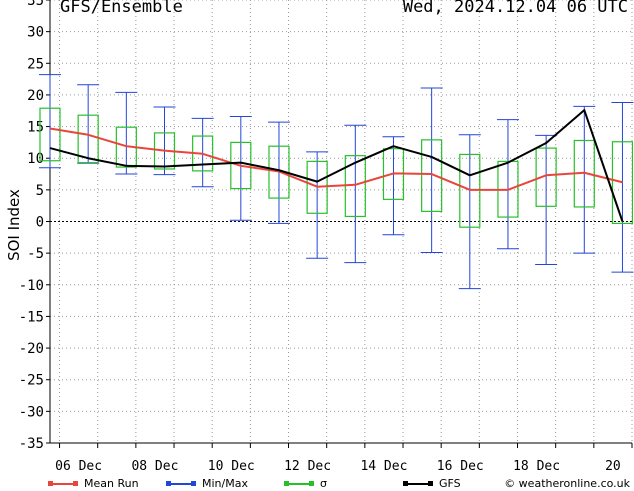 Image resolution: width=634 pixels, height=491 pixels. Describe the element at coordinates (31, 317) in the screenshot. I see `y-tick-label: -15` at that location.